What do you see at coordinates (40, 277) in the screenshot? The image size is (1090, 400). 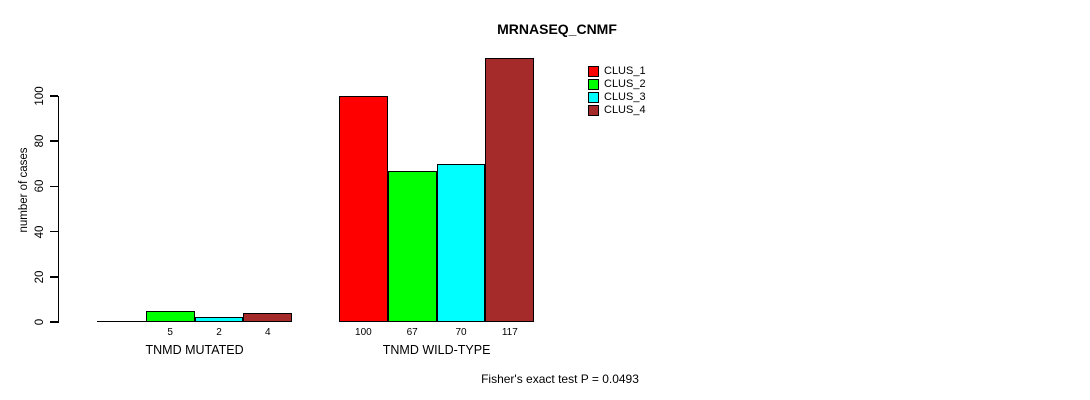 I see `y-axis-tick-label: 20` at bounding box center [40, 277].